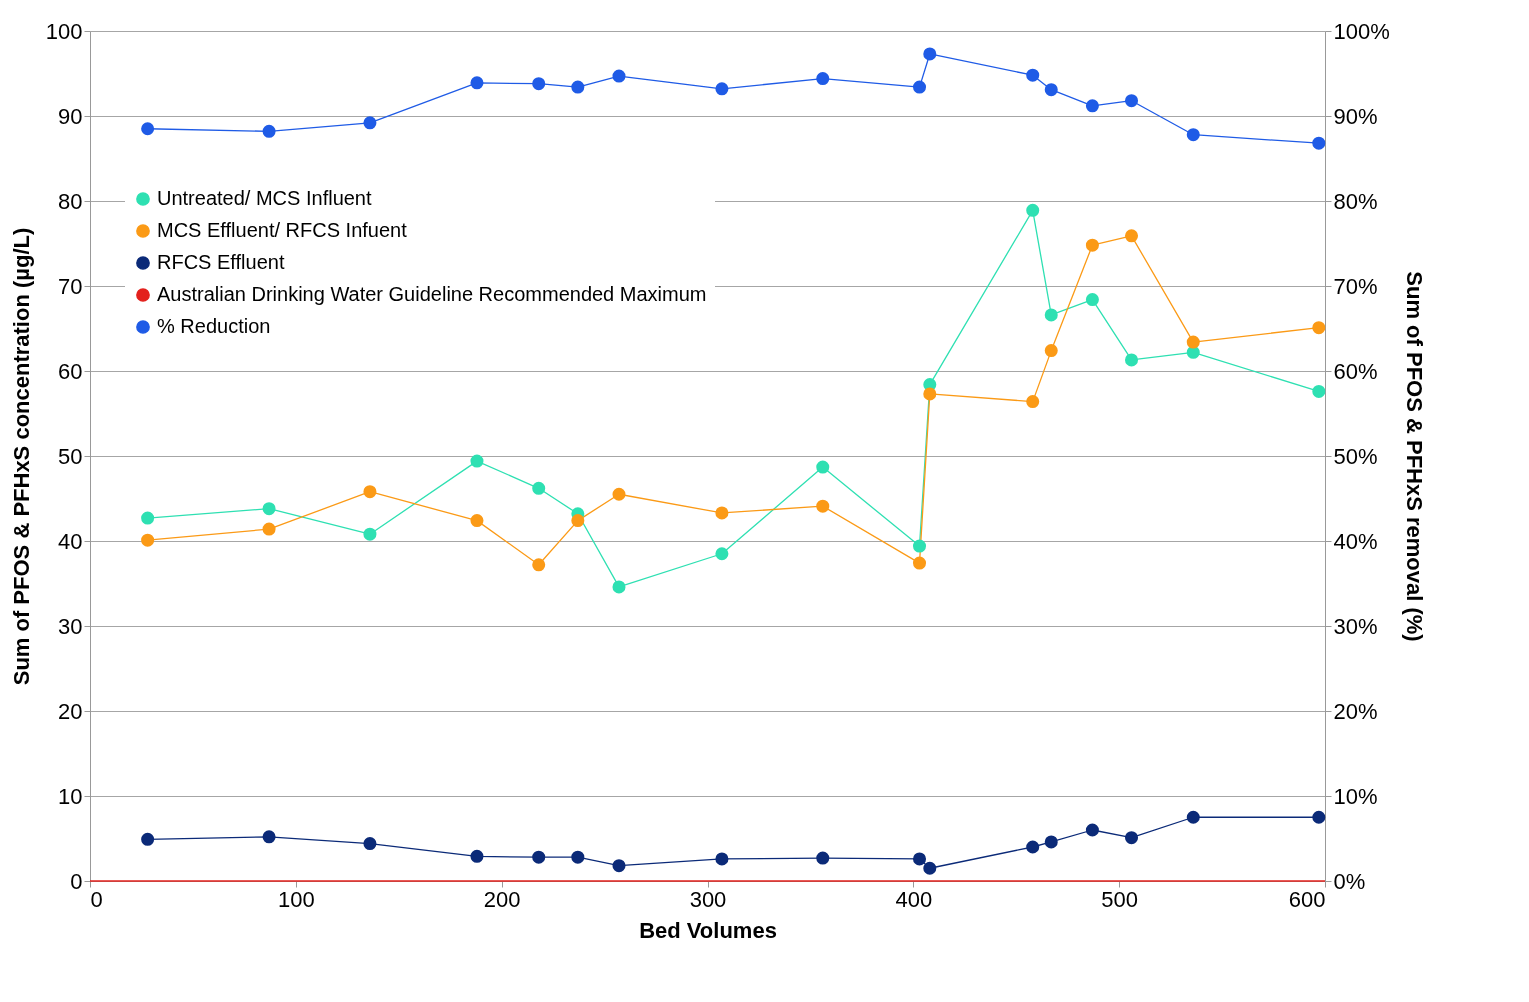 The width and height of the screenshot is (1529, 1002). What do you see at coordinates (264, 198) in the screenshot?
I see `legend-label: Untreated/ MCS Influent` at bounding box center [264, 198].